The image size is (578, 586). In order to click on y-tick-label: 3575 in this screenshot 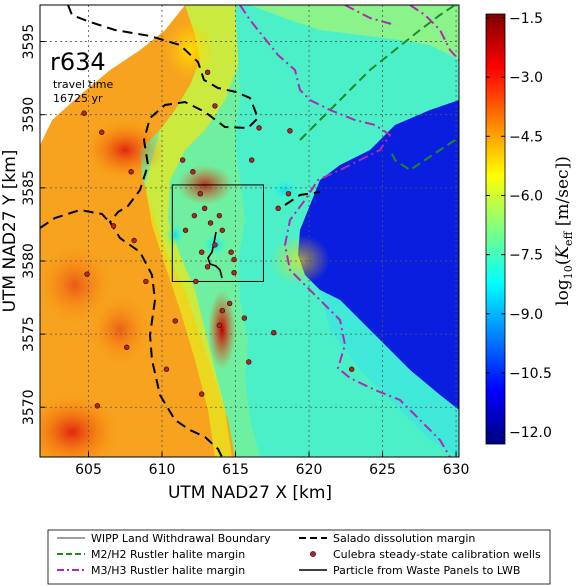, I will do `click(29, 334)`.